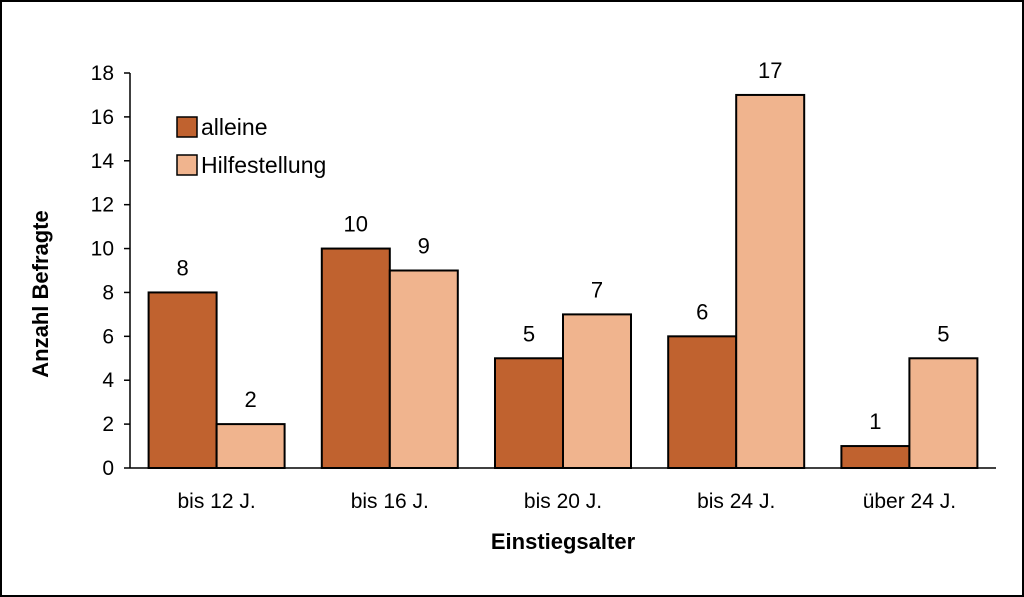  I want to click on data-label: 8, so click(182, 267).